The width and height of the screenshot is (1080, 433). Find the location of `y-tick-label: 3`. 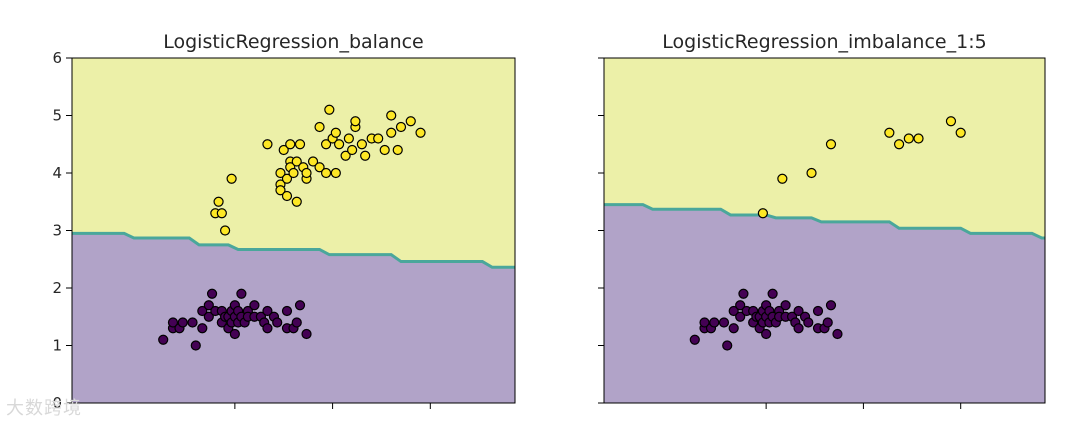

y-tick-label: 3 is located at coordinates (57, 231).